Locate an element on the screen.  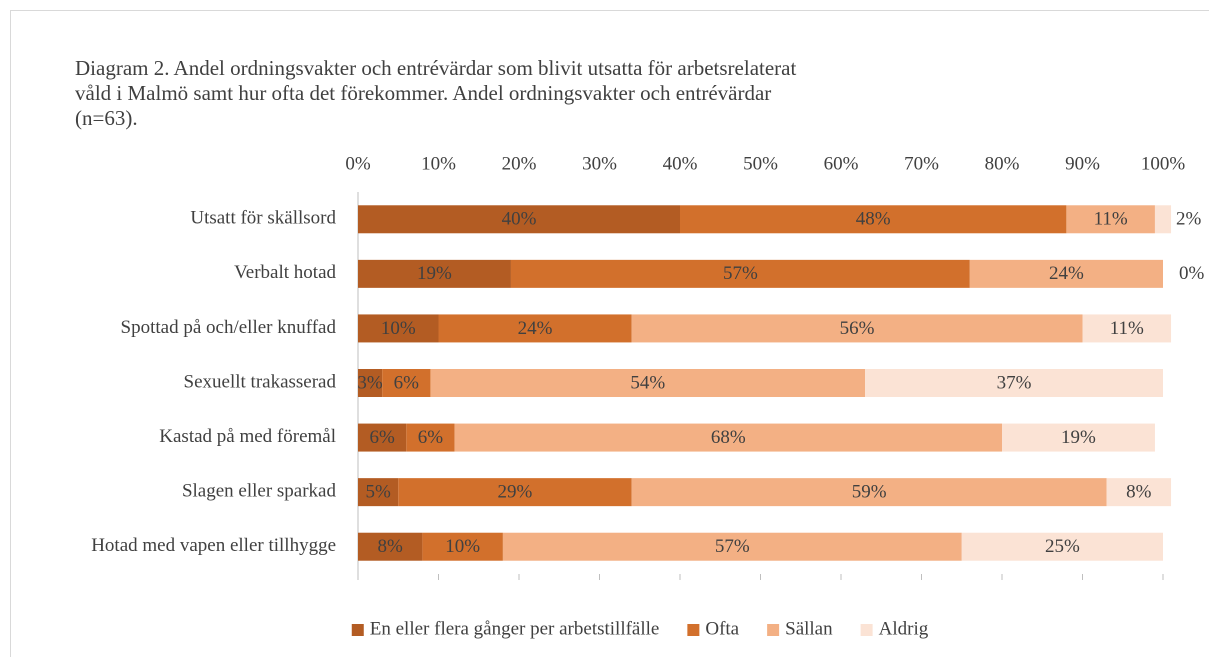
y-tick-label: Slagen eller sparkad is located at coordinates (259, 491).